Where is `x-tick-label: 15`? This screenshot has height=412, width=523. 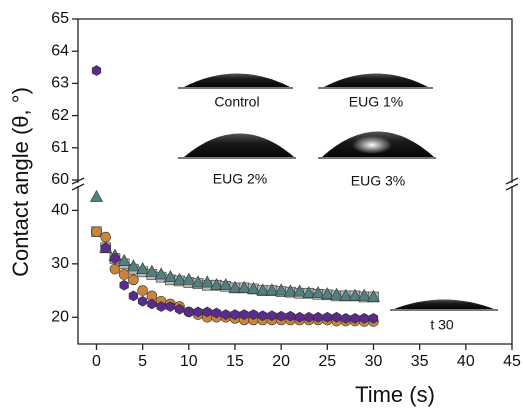
x-tick-label: 15 is located at coordinates (235, 361).